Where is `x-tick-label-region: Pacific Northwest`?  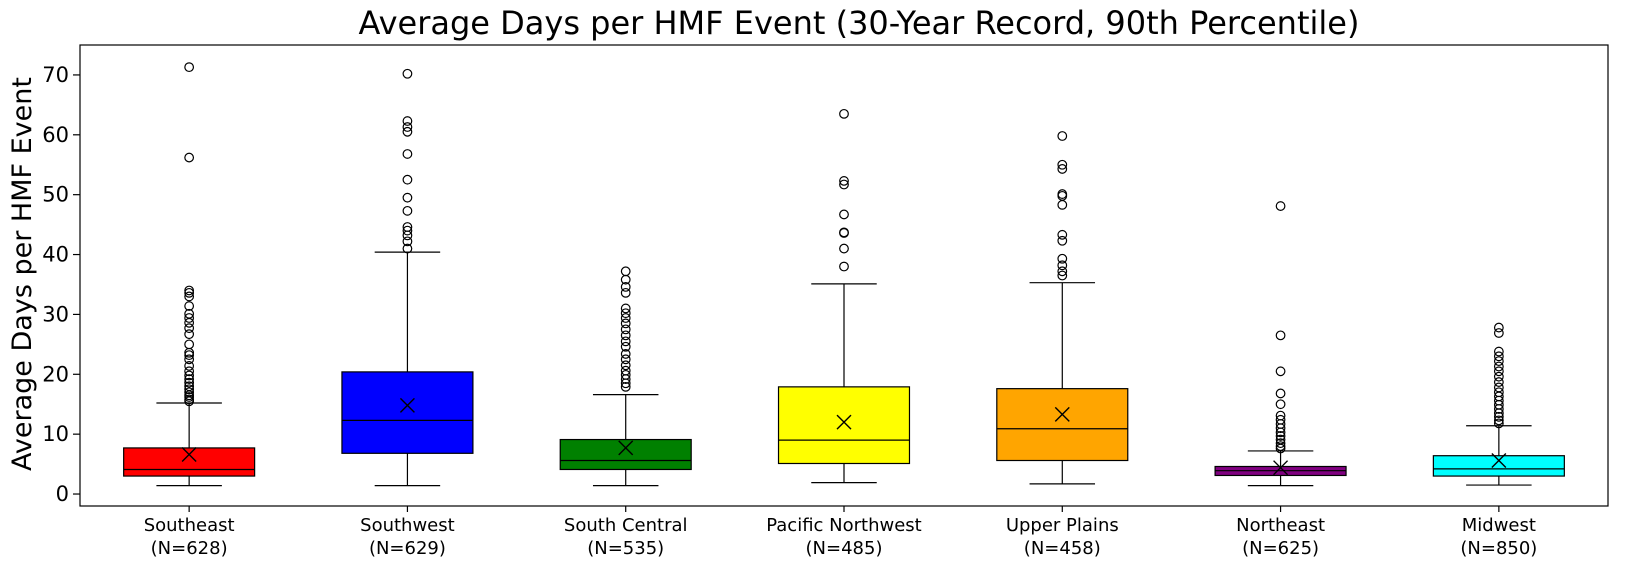 x-tick-label-region: Pacific Northwest is located at coordinates (844, 525).